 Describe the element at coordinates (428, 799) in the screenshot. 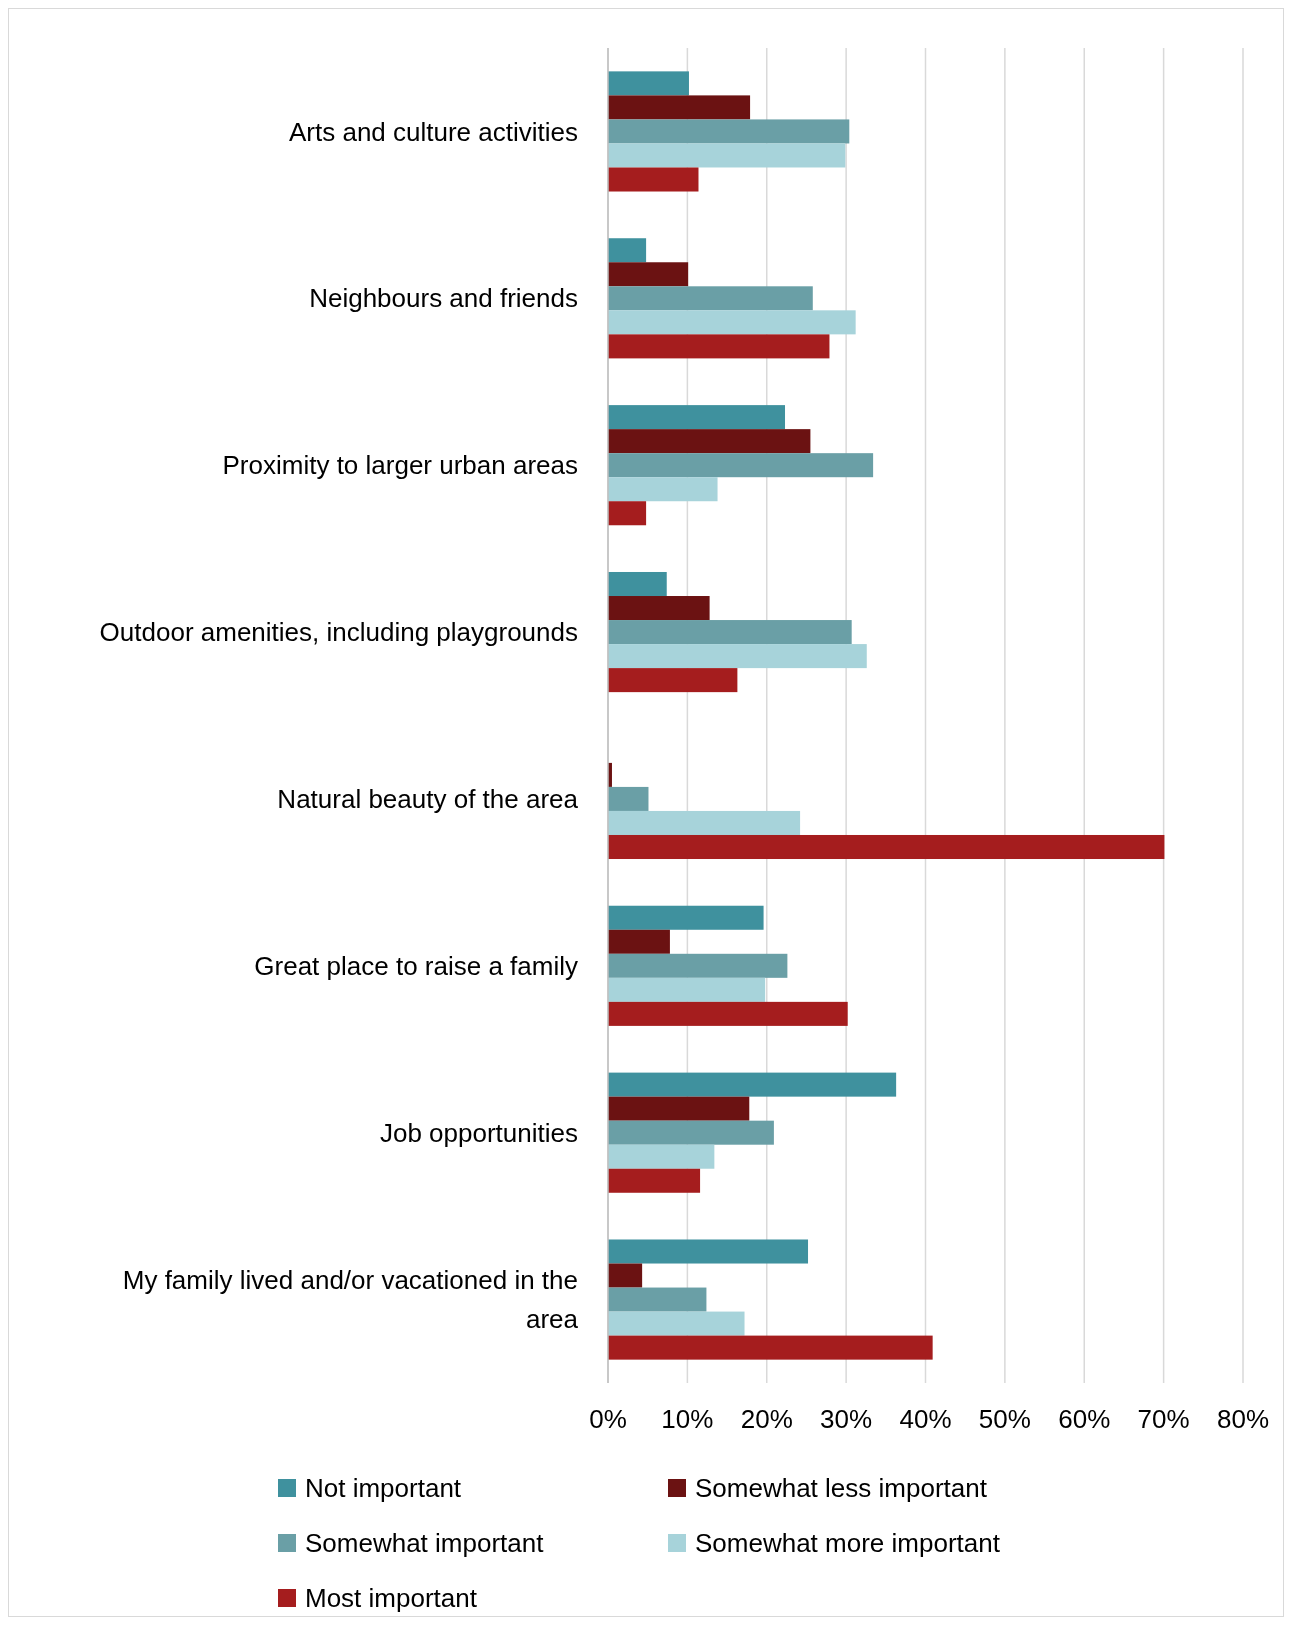

I see `y-tick-label: Natural beauty of the area` at that location.